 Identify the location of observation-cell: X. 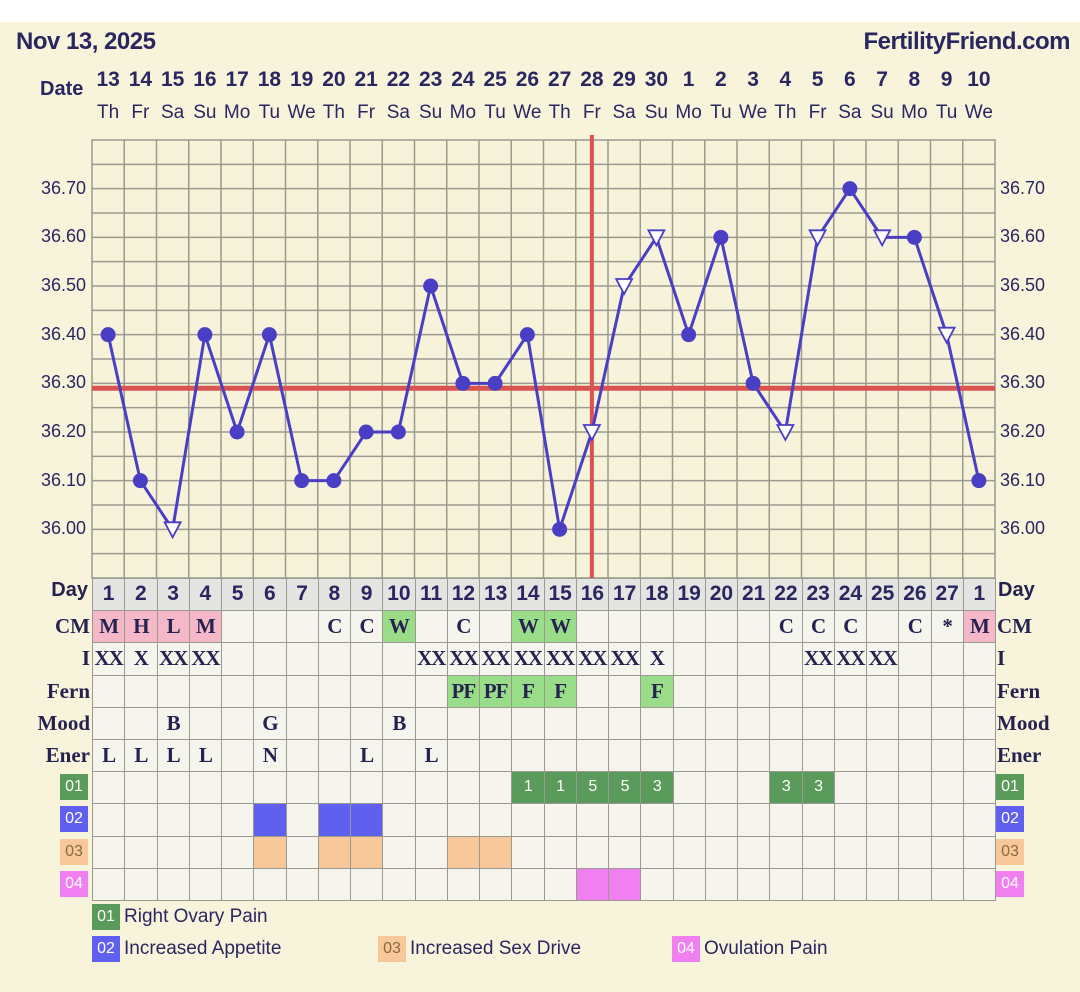
(657, 659).